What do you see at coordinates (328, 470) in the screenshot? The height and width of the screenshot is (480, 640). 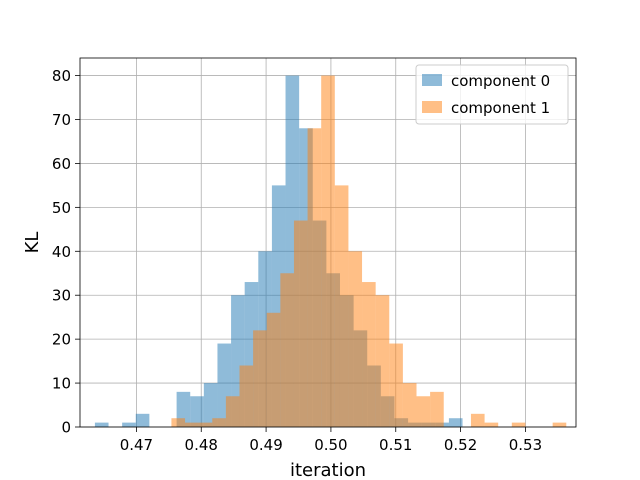 I see `x-axis-label: iteration` at bounding box center [328, 470].